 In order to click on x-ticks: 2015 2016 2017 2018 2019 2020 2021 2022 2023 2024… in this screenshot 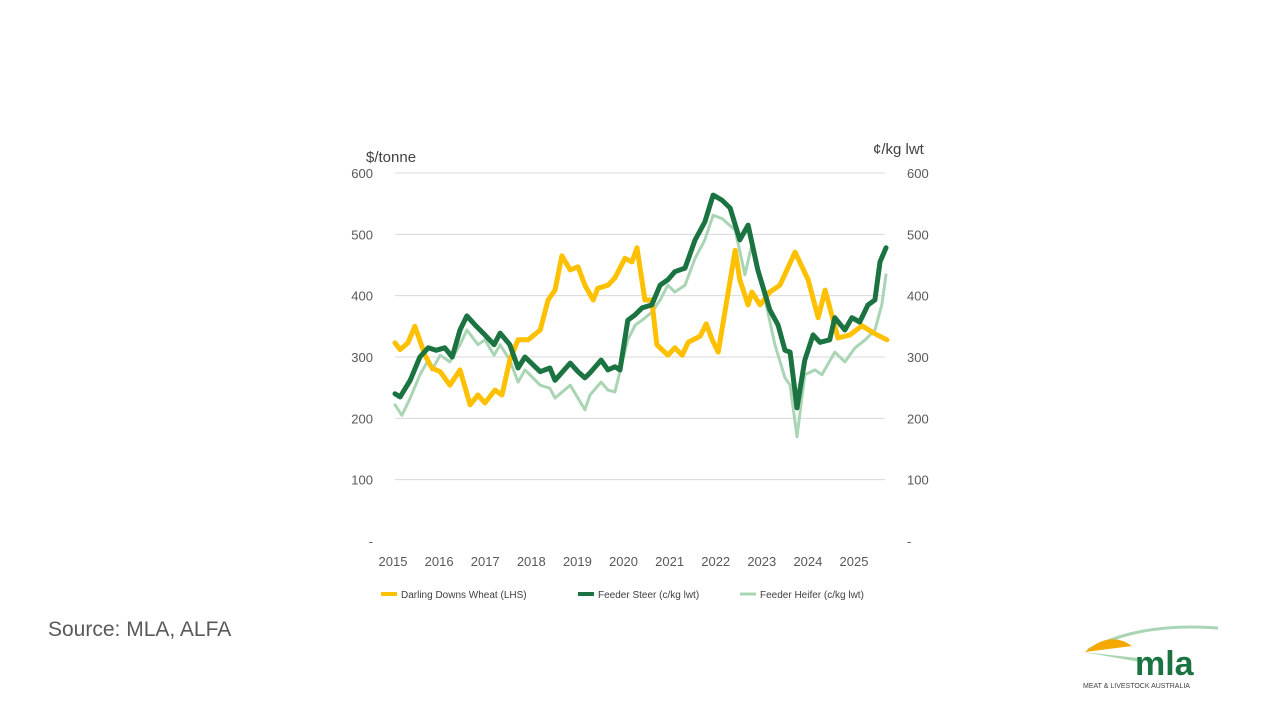, I will do `click(624, 561)`.